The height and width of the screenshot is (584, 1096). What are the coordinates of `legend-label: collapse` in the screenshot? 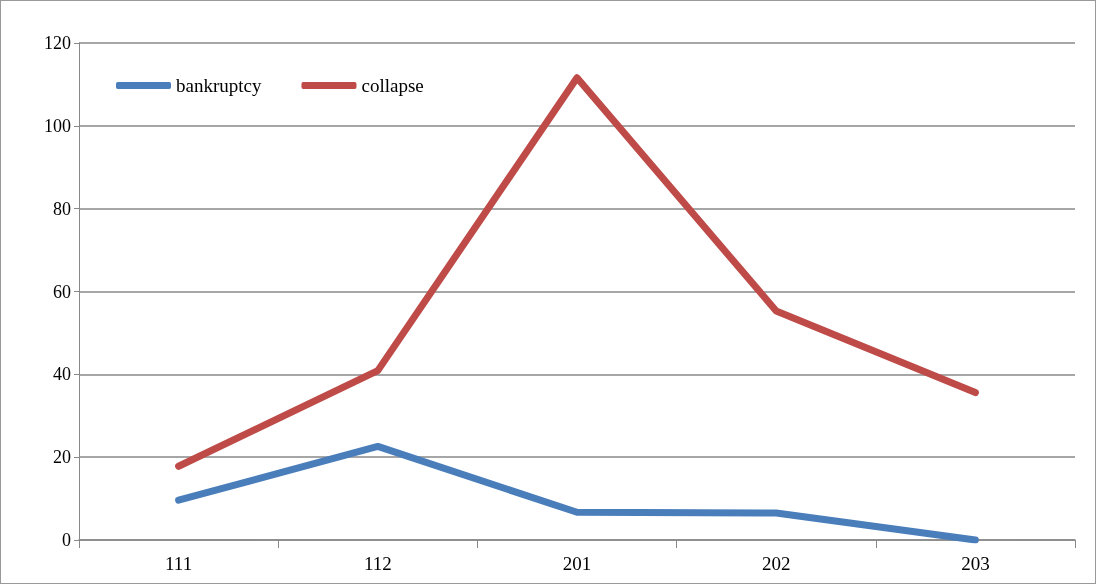 It's located at (392, 85).